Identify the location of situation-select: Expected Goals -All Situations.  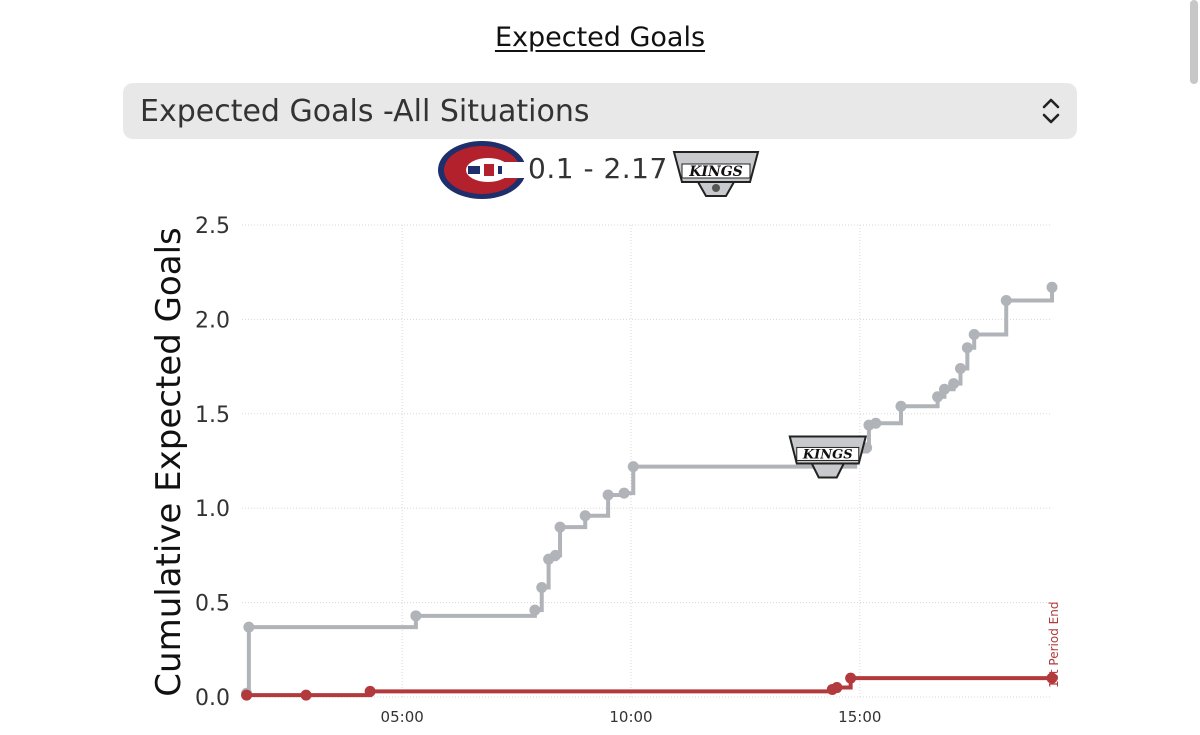
(600, 111).